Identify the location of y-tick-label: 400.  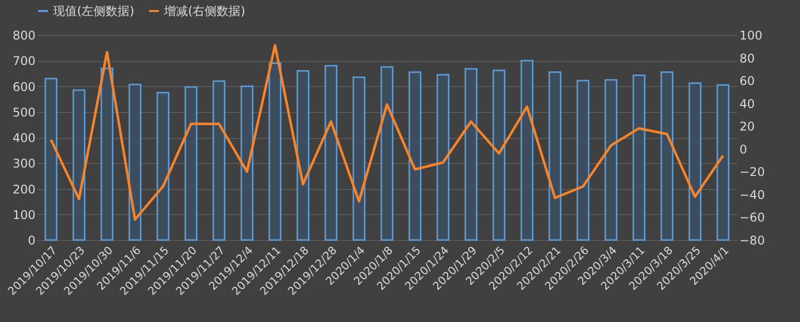
(24, 138).